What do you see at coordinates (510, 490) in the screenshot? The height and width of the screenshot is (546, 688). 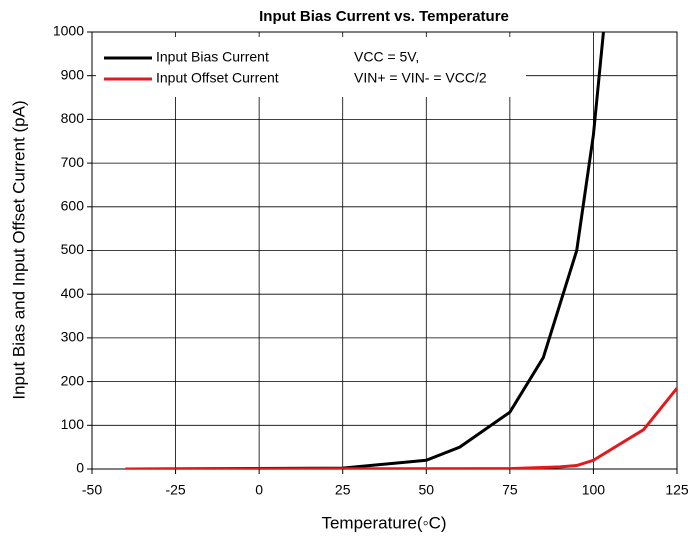 I see `x-tick-label: 75` at bounding box center [510, 490].